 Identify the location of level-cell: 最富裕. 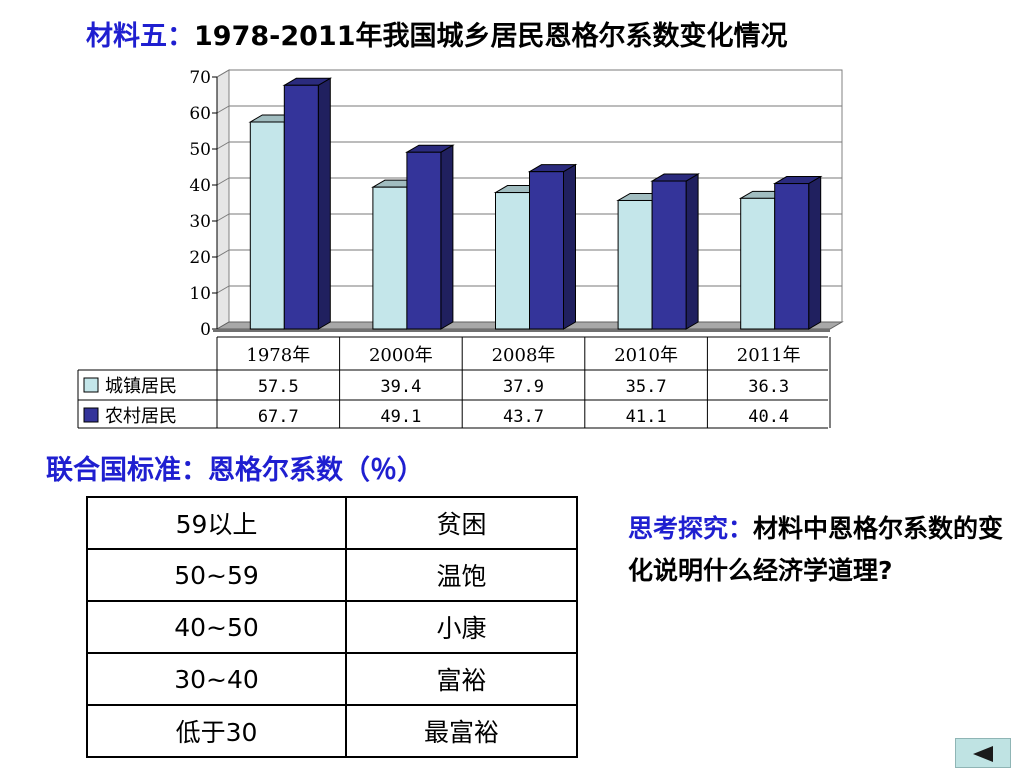
(461, 731).